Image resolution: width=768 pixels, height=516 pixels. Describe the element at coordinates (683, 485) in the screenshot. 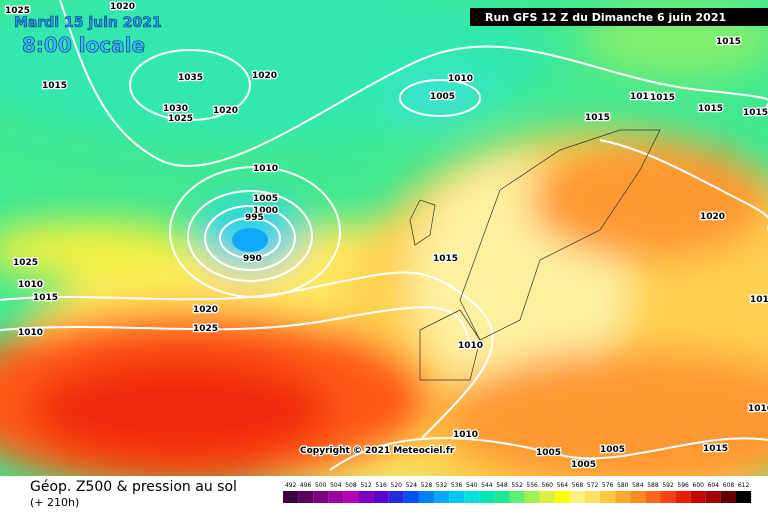

I see `scale-label: 596` at that location.